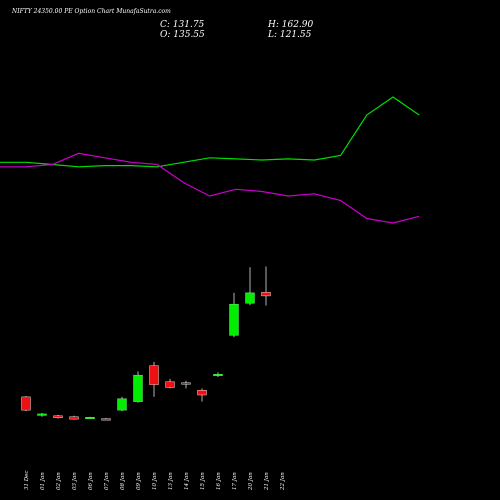 The width and height of the screenshot is (500, 500). I want to click on x-tick-label: 21 Jan, so click(267, 481).